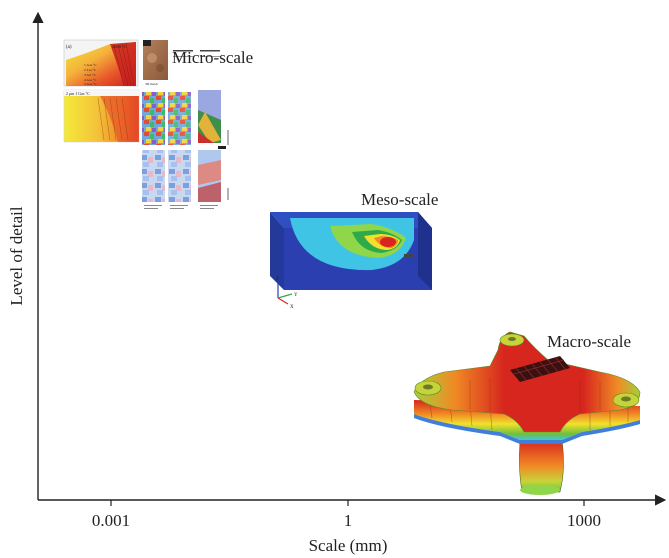  What do you see at coordinates (589, 341) in the screenshot?
I see `macro-scale-label: Macro-scale` at bounding box center [589, 341].